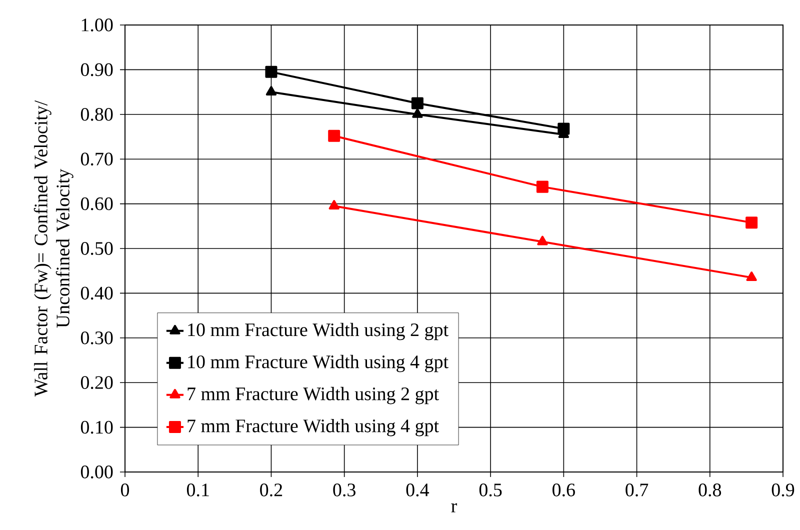  Describe the element at coordinates (96, 114) in the screenshot. I see `y-tick-label: 0.80` at that location.